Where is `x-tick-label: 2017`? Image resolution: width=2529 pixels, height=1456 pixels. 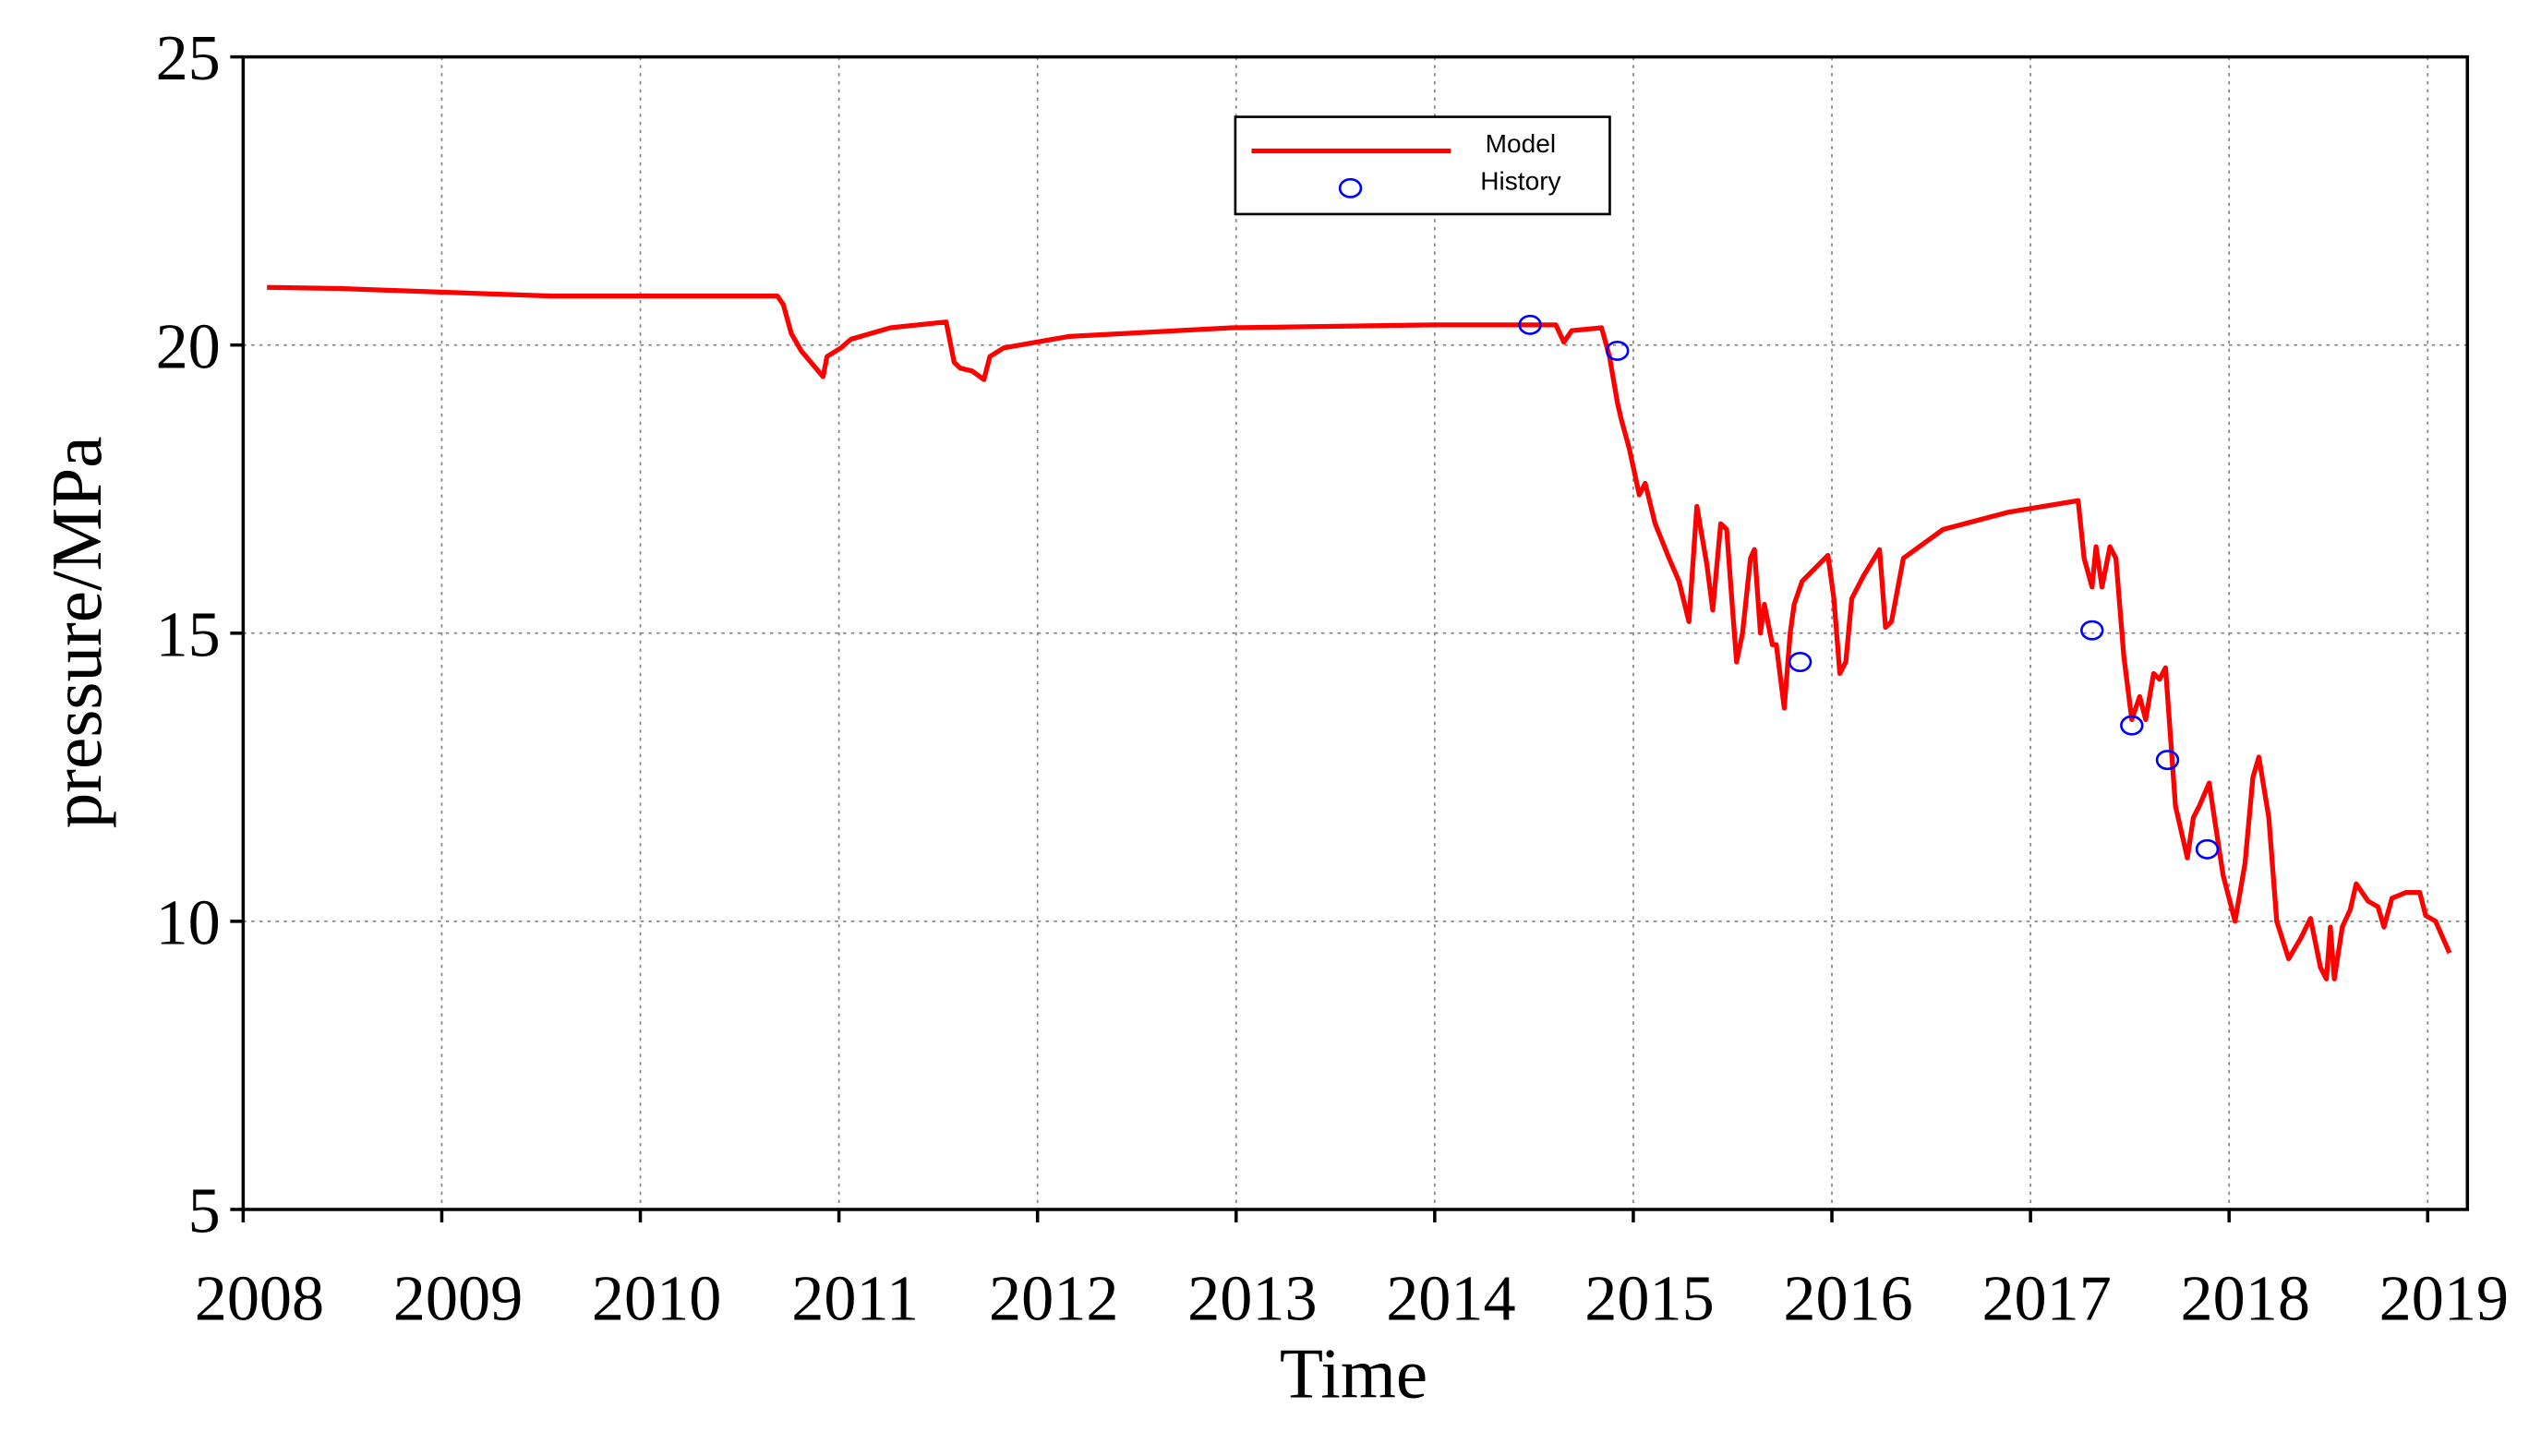 x-tick-label: 2017 is located at coordinates (2046, 1298).